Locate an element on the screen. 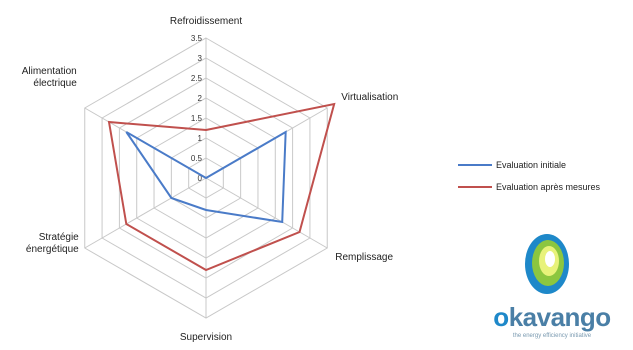 The width and height of the screenshot is (633, 350). axis-label-2: Remplissage is located at coordinates (364, 257).